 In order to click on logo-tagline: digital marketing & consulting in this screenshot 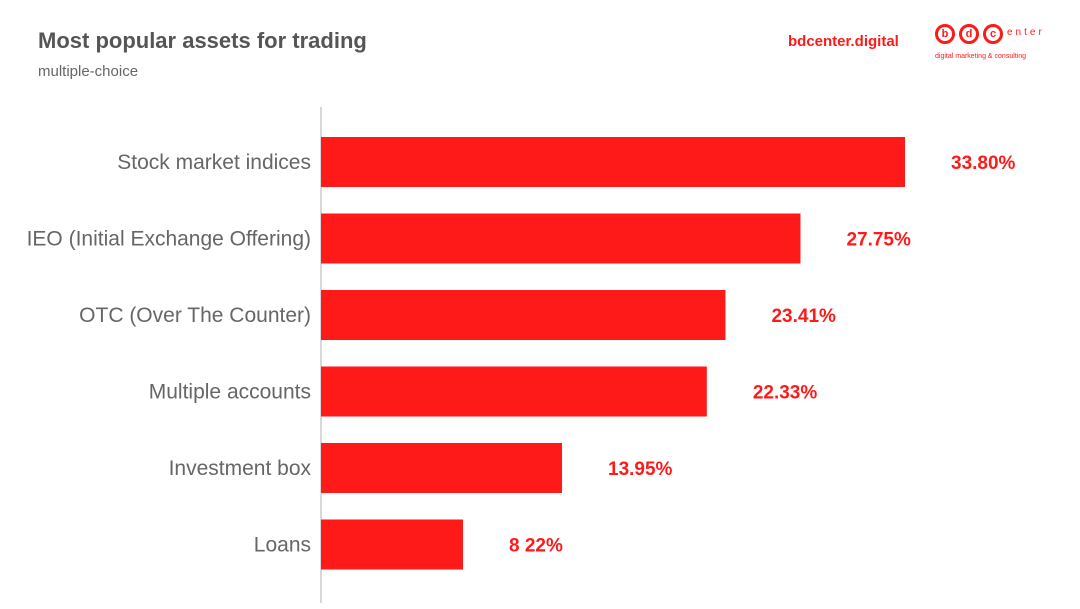, I will do `click(981, 56)`.